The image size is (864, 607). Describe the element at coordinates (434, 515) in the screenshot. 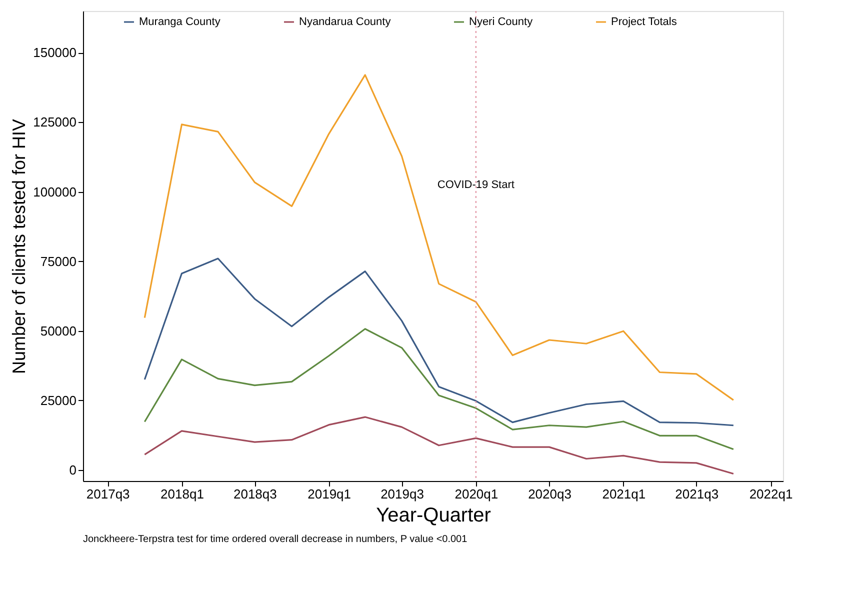

I see `x-axis-title: Year-Quarter` at that location.